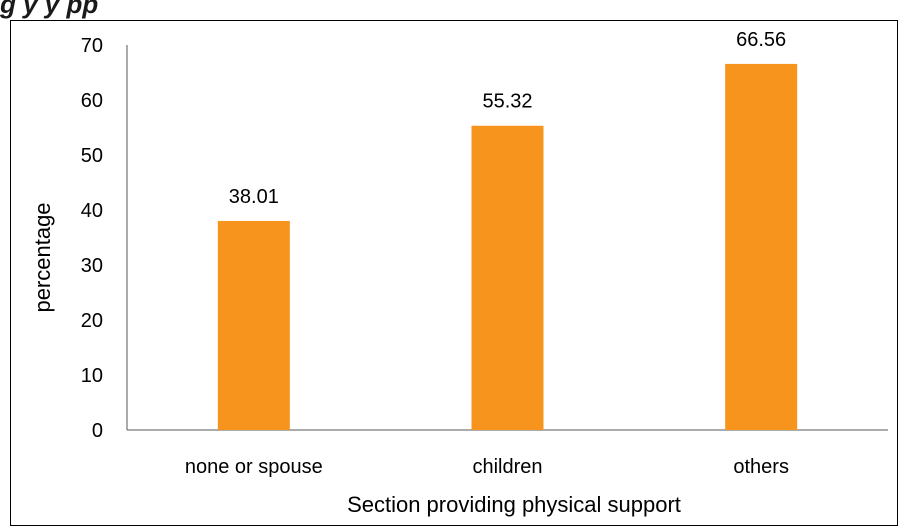 The width and height of the screenshot is (901, 528). Describe the element at coordinates (97, 431) in the screenshot. I see `y-tick-label: 0` at that location.